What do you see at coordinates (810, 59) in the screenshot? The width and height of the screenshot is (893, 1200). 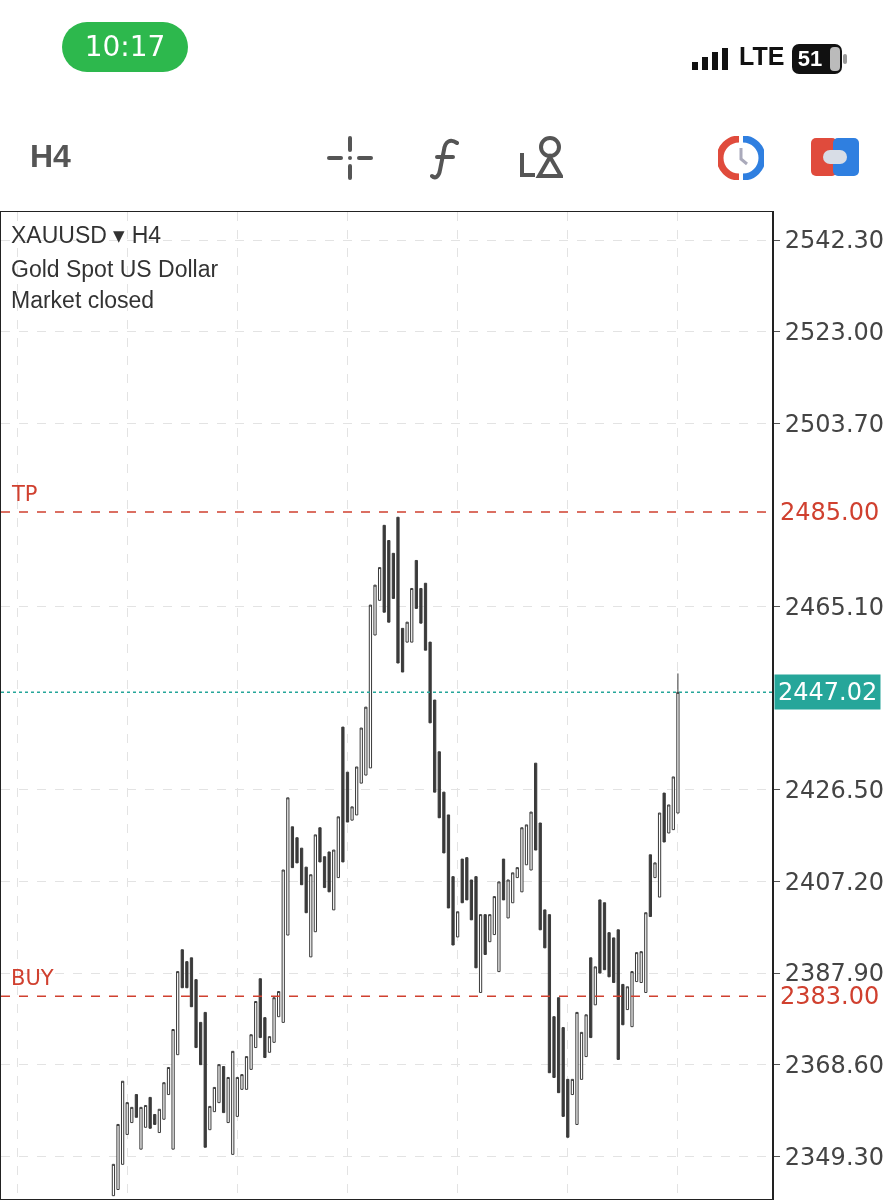 I see `text: 51` at bounding box center [810, 59].